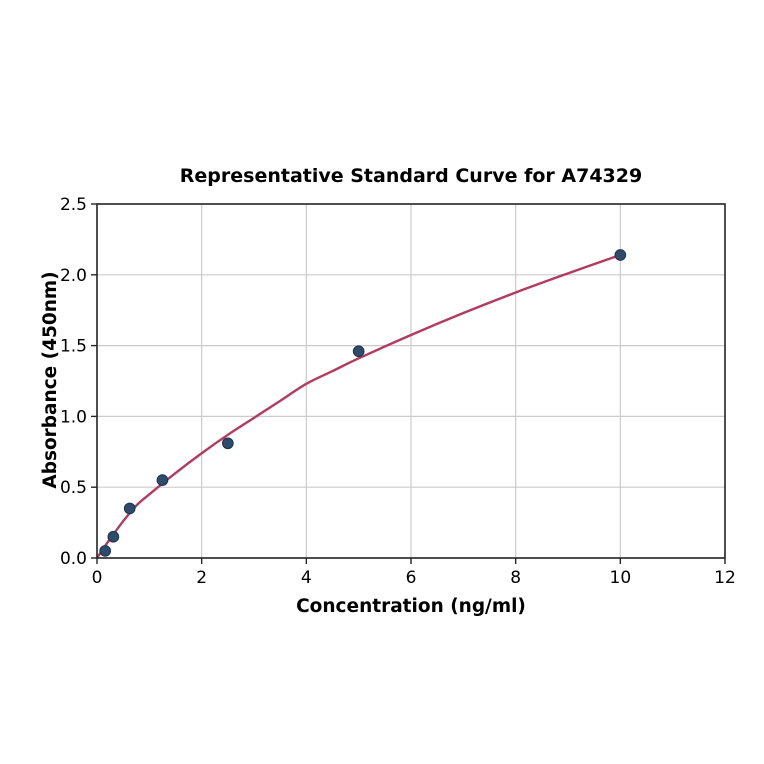 The width and height of the screenshot is (764, 764). Describe the element at coordinates (201, 578) in the screenshot. I see `x-tick-label: 2` at that location.